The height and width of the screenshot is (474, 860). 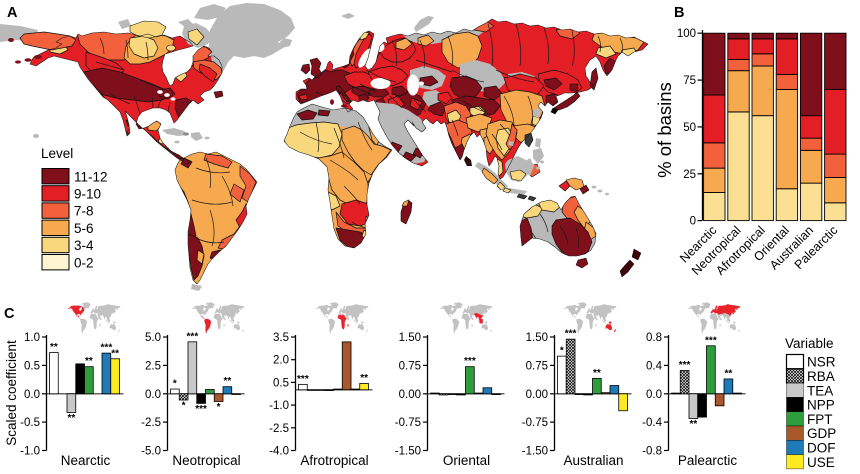 What do you see at coordinates (593, 460) in the screenshot?
I see `svg-text: Australian` at bounding box center [593, 460].